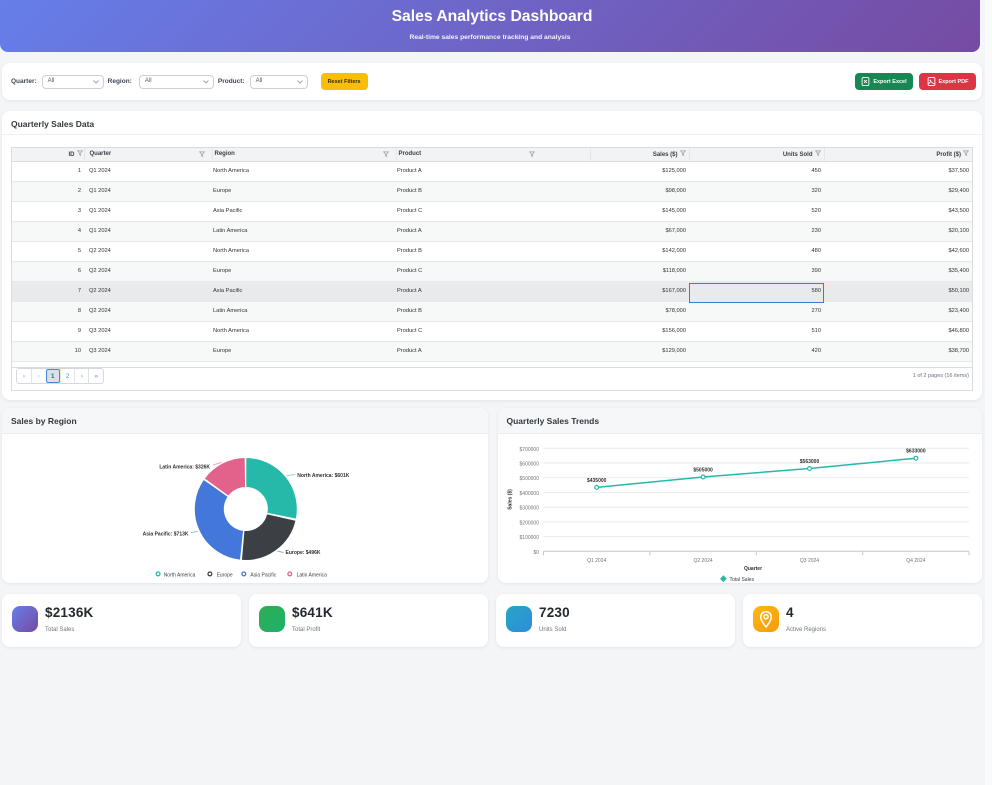 The image size is (992, 785). What do you see at coordinates (529, 523) in the screenshot?
I see `svg-text: $200000` at bounding box center [529, 523].